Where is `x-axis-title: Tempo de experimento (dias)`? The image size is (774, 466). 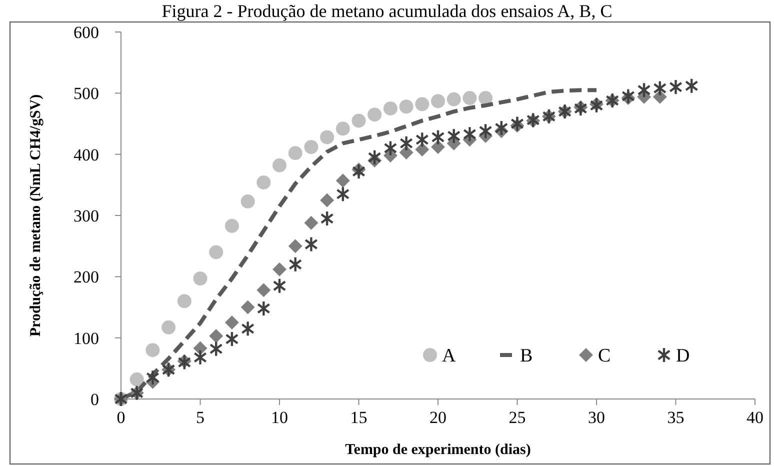
x-axis-title: Tempo de experimento (dias) is located at coordinates (438, 450).